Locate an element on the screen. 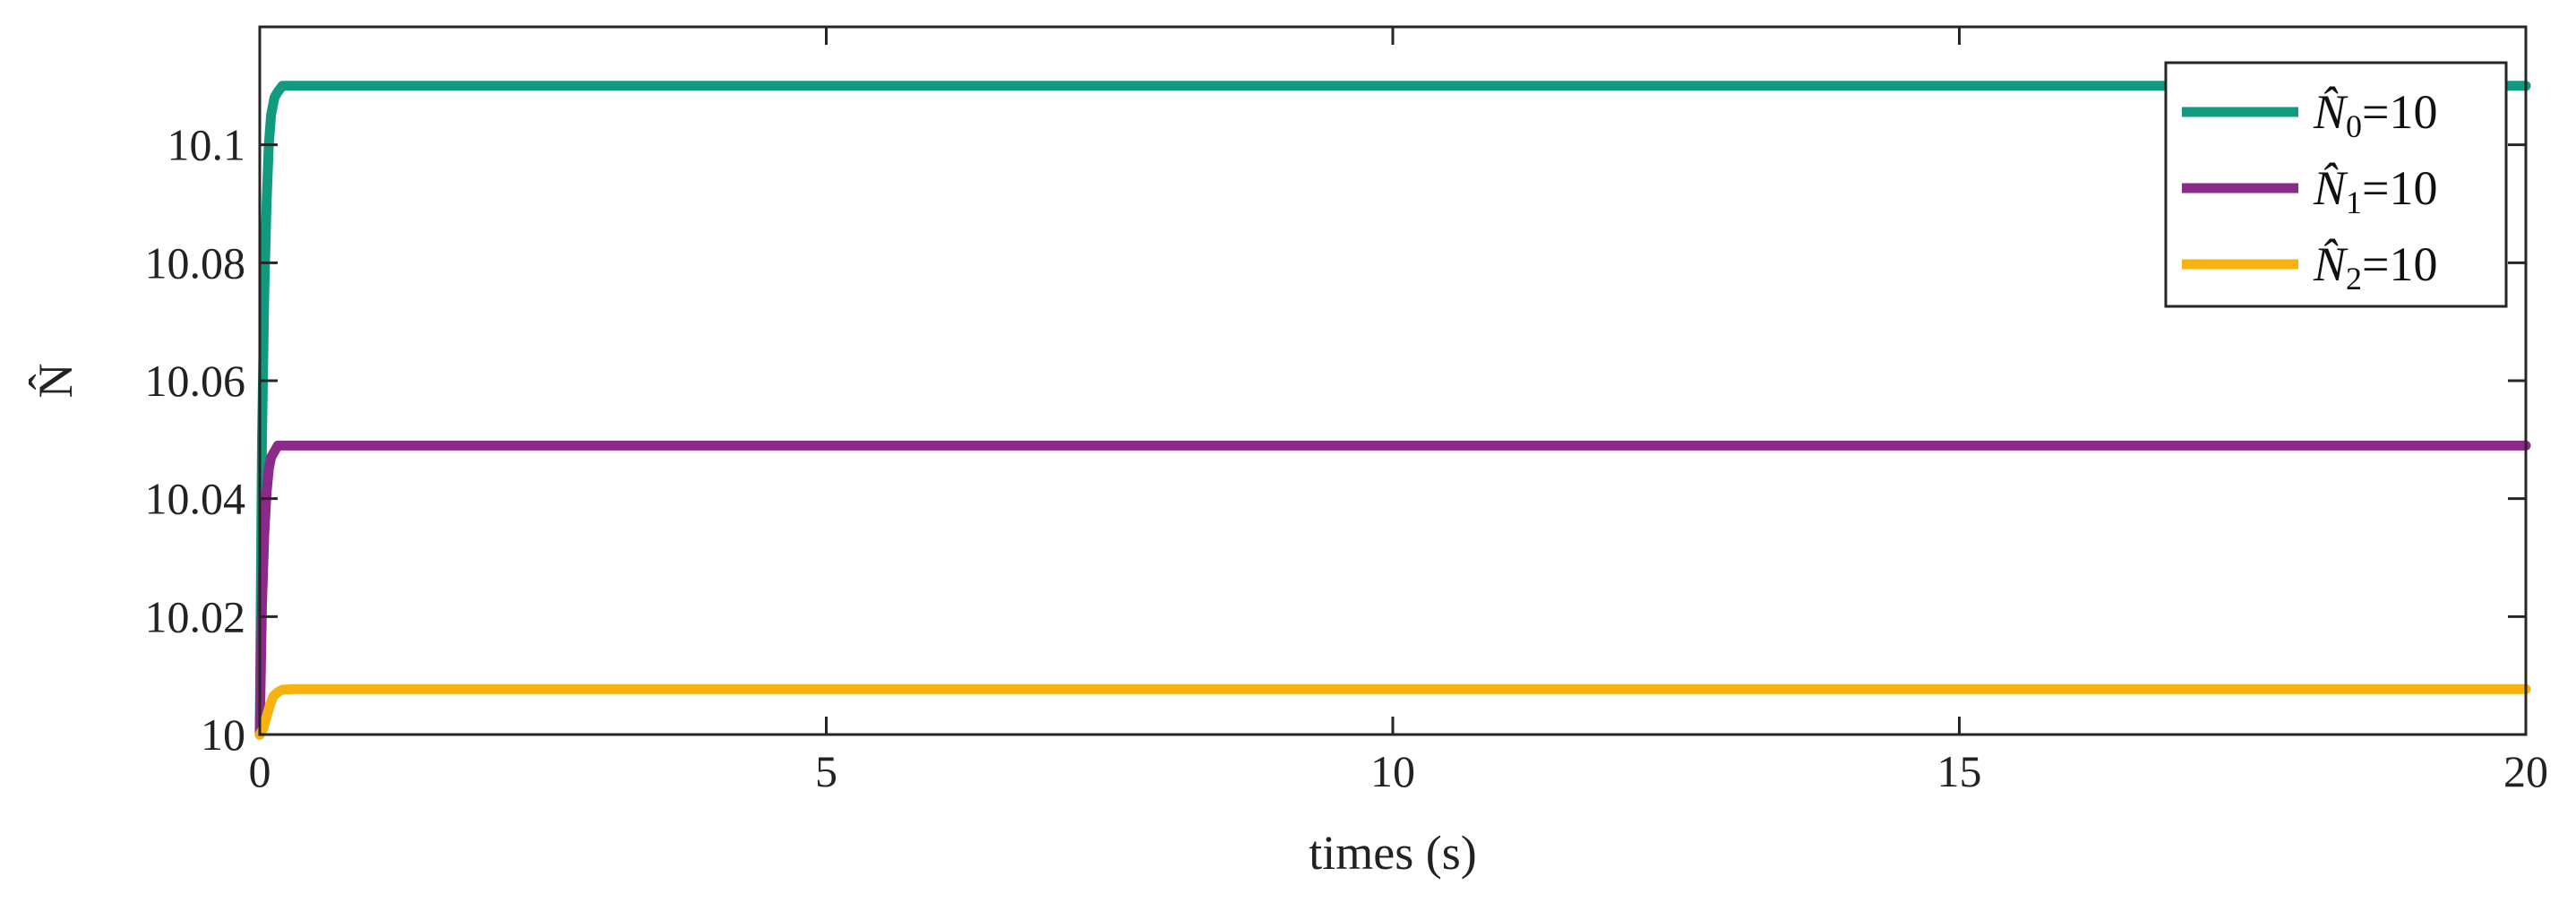 The image size is (2576, 911). y-tick-label-3: 10.06 is located at coordinates (195, 381).